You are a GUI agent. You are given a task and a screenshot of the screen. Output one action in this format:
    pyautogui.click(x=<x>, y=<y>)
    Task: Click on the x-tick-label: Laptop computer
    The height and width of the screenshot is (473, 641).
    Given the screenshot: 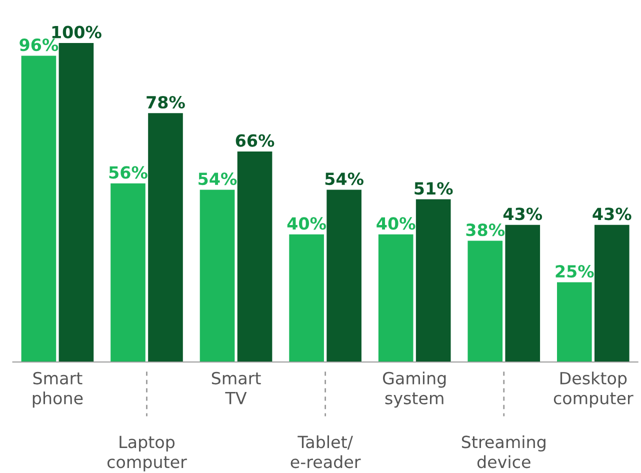 What is the action you would take?
    pyautogui.click(x=147, y=454)
    